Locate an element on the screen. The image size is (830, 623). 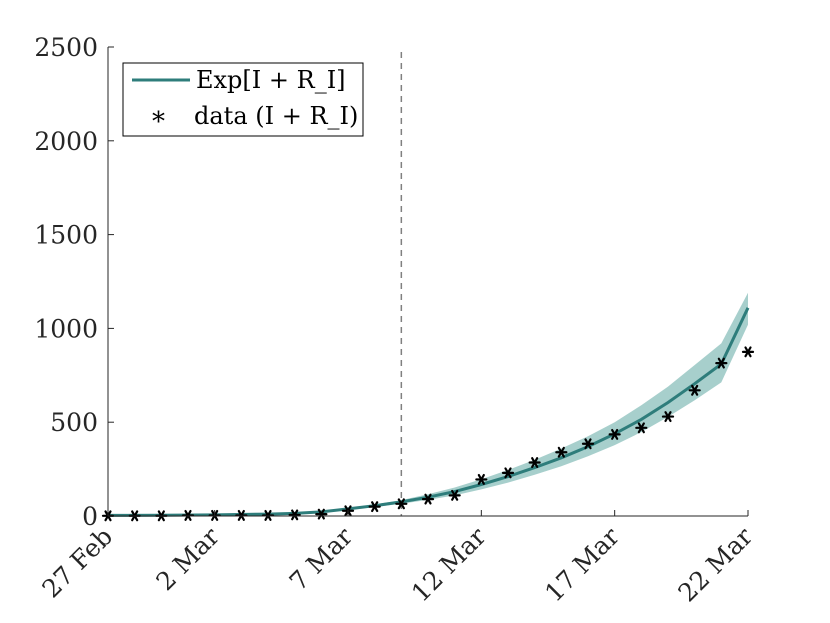
x-tick-label: 7 Mar is located at coordinates (321, 559).